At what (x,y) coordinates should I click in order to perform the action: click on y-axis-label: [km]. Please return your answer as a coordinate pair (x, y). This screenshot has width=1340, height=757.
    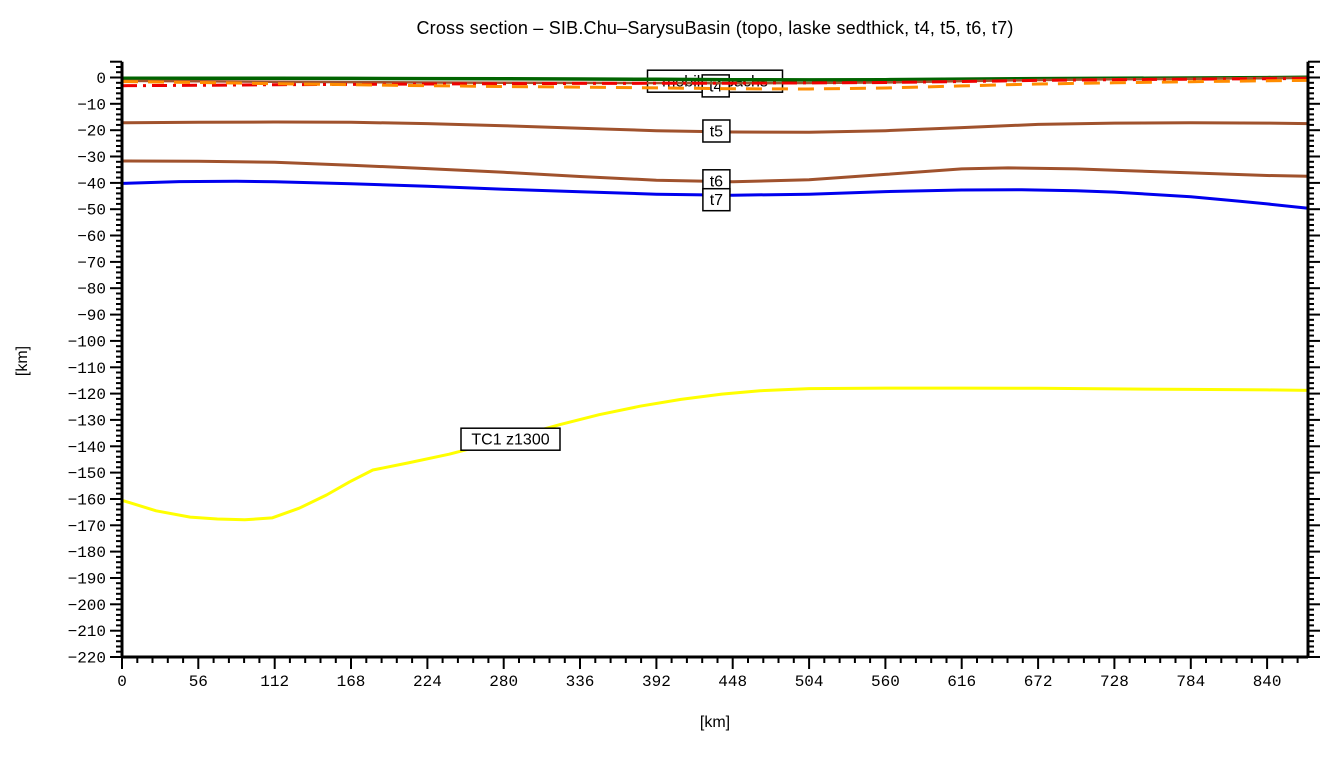
    Looking at the image, I should click on (23, 361).